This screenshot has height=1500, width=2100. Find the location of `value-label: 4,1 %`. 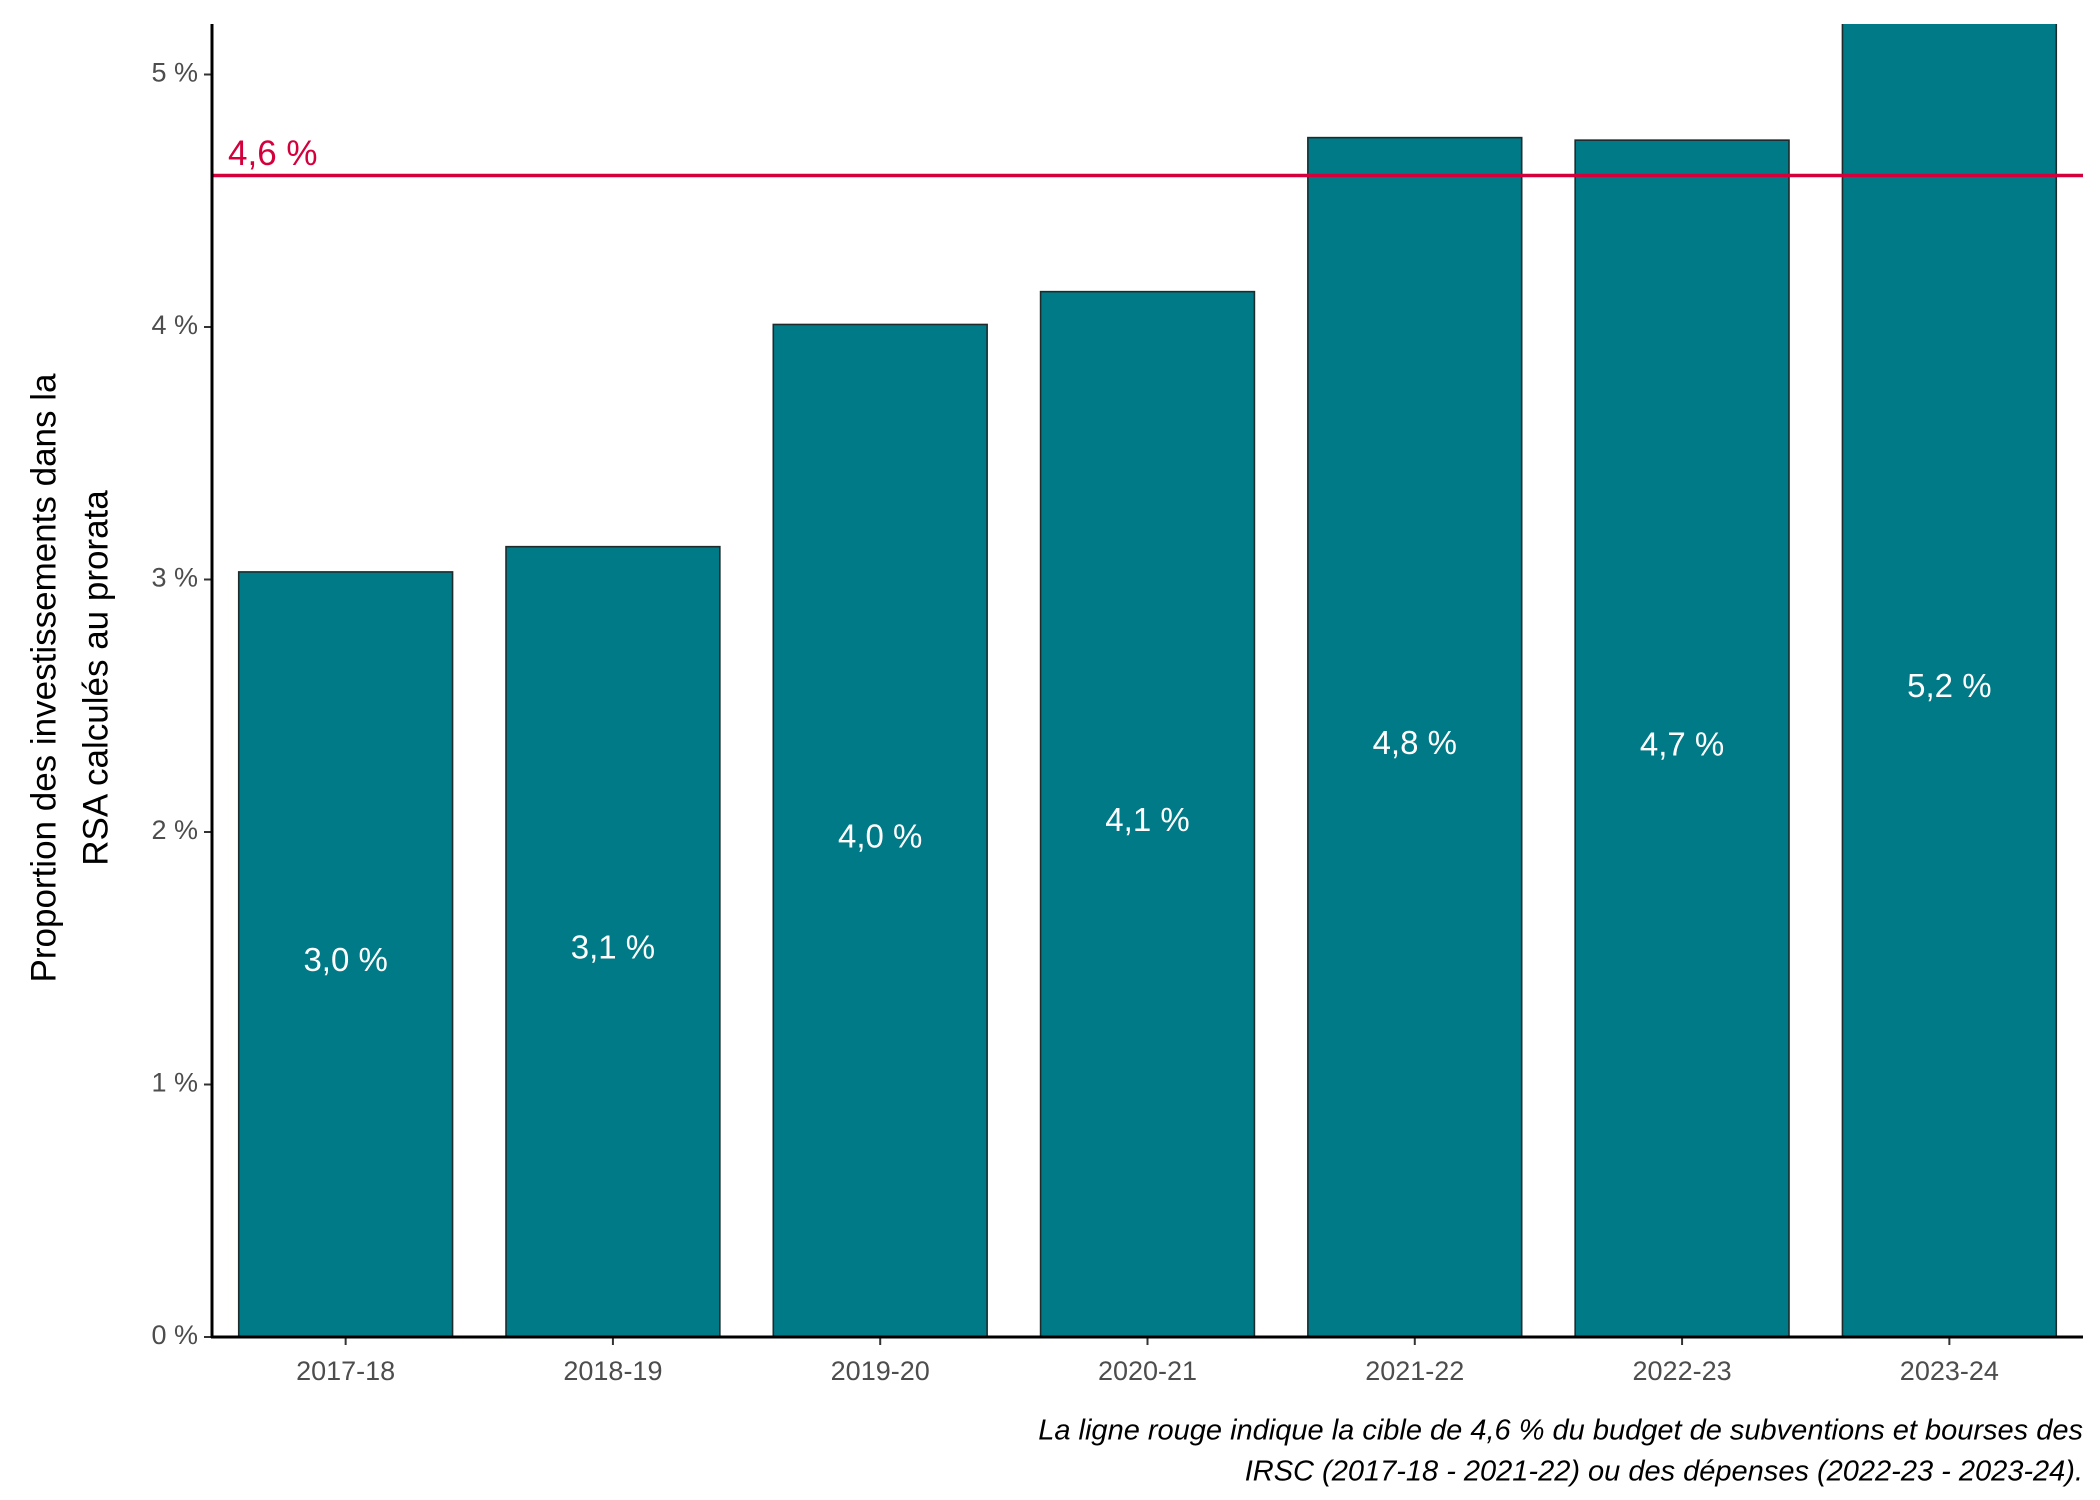

value-label: 4,1 % is located at coordinates (1147, 819).